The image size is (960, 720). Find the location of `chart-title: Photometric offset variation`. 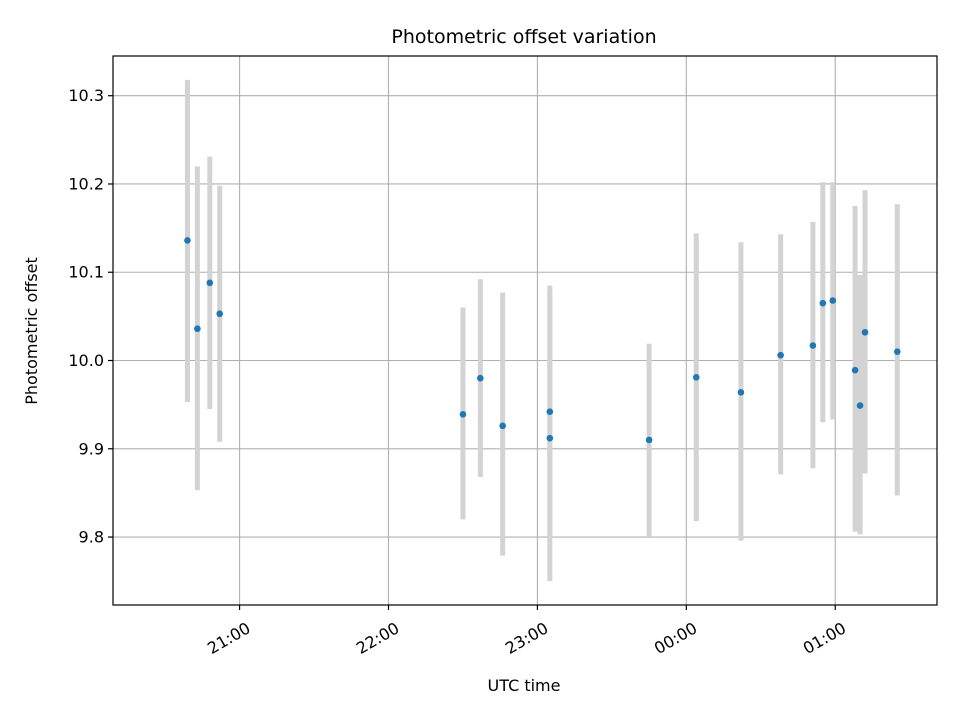

chart-title: Photometric offset variation is located at coordinates (523, 37).